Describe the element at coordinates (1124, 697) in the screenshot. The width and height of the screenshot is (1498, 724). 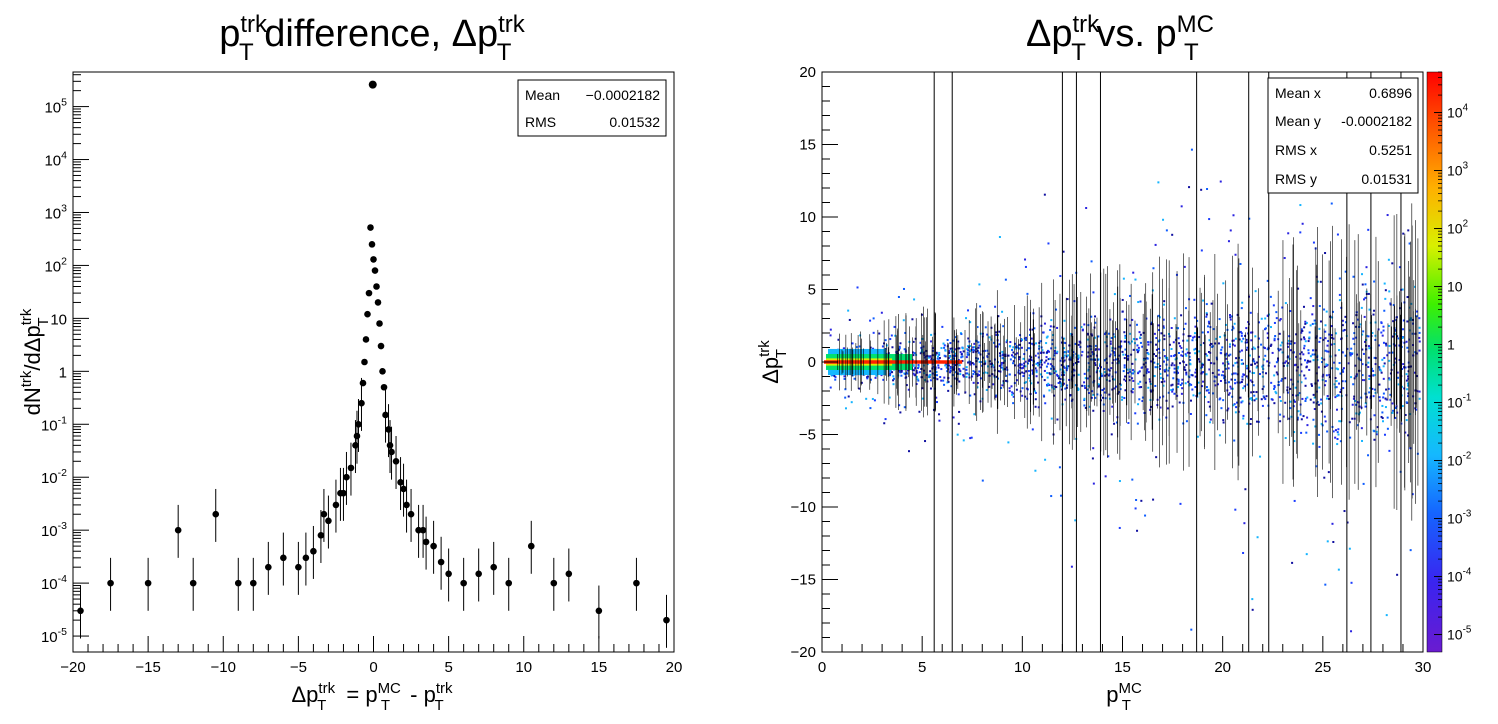
I see `right-x-axis-label: pMC T` at that location.